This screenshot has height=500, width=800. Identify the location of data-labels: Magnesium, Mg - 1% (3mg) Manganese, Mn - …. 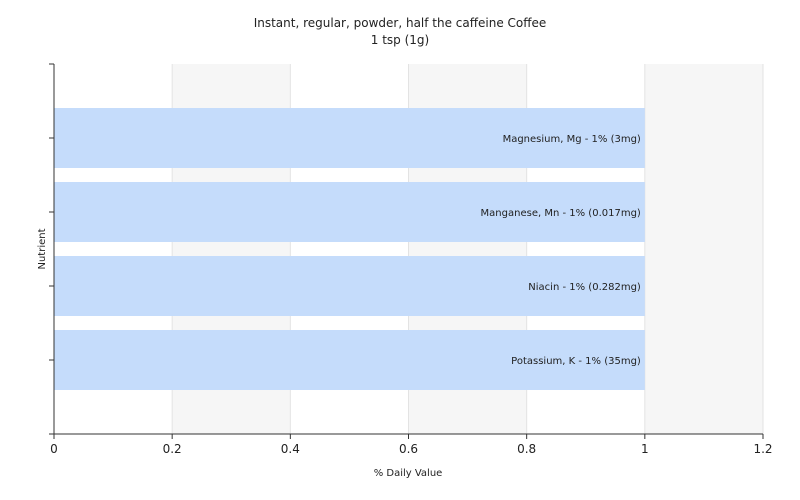
(561, 250).